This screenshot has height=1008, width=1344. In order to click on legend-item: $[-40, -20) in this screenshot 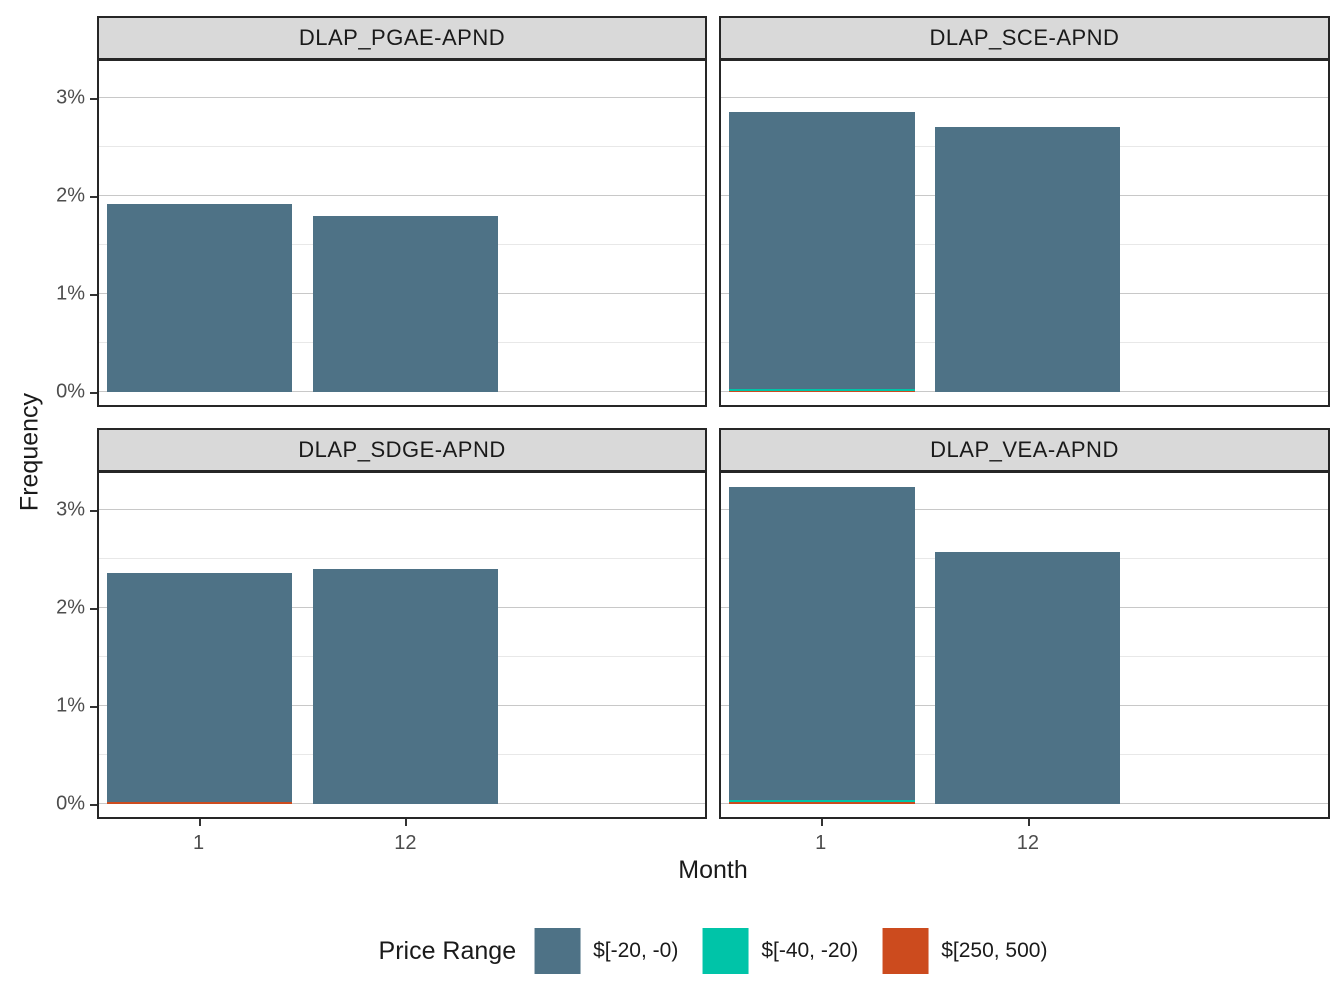, I will do `click(780, 951)`.